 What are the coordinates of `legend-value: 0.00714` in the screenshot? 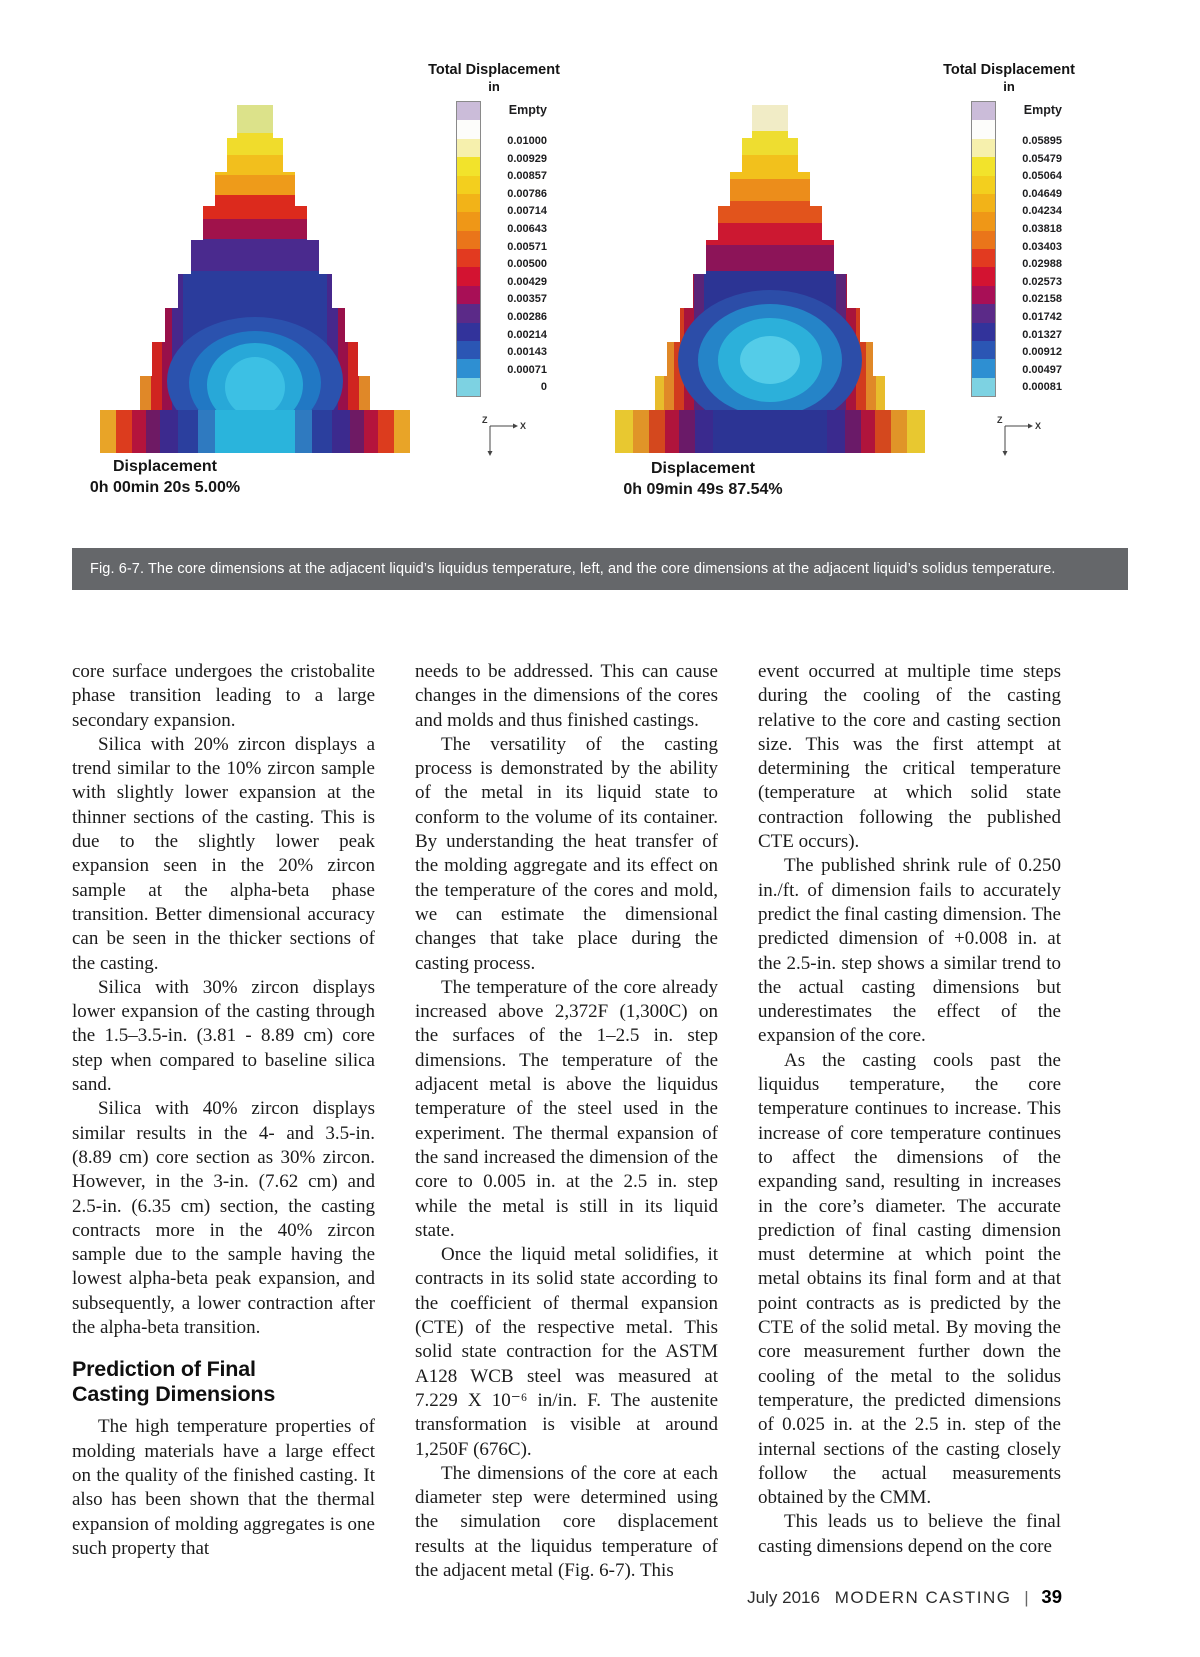 It's located at (527, 211).